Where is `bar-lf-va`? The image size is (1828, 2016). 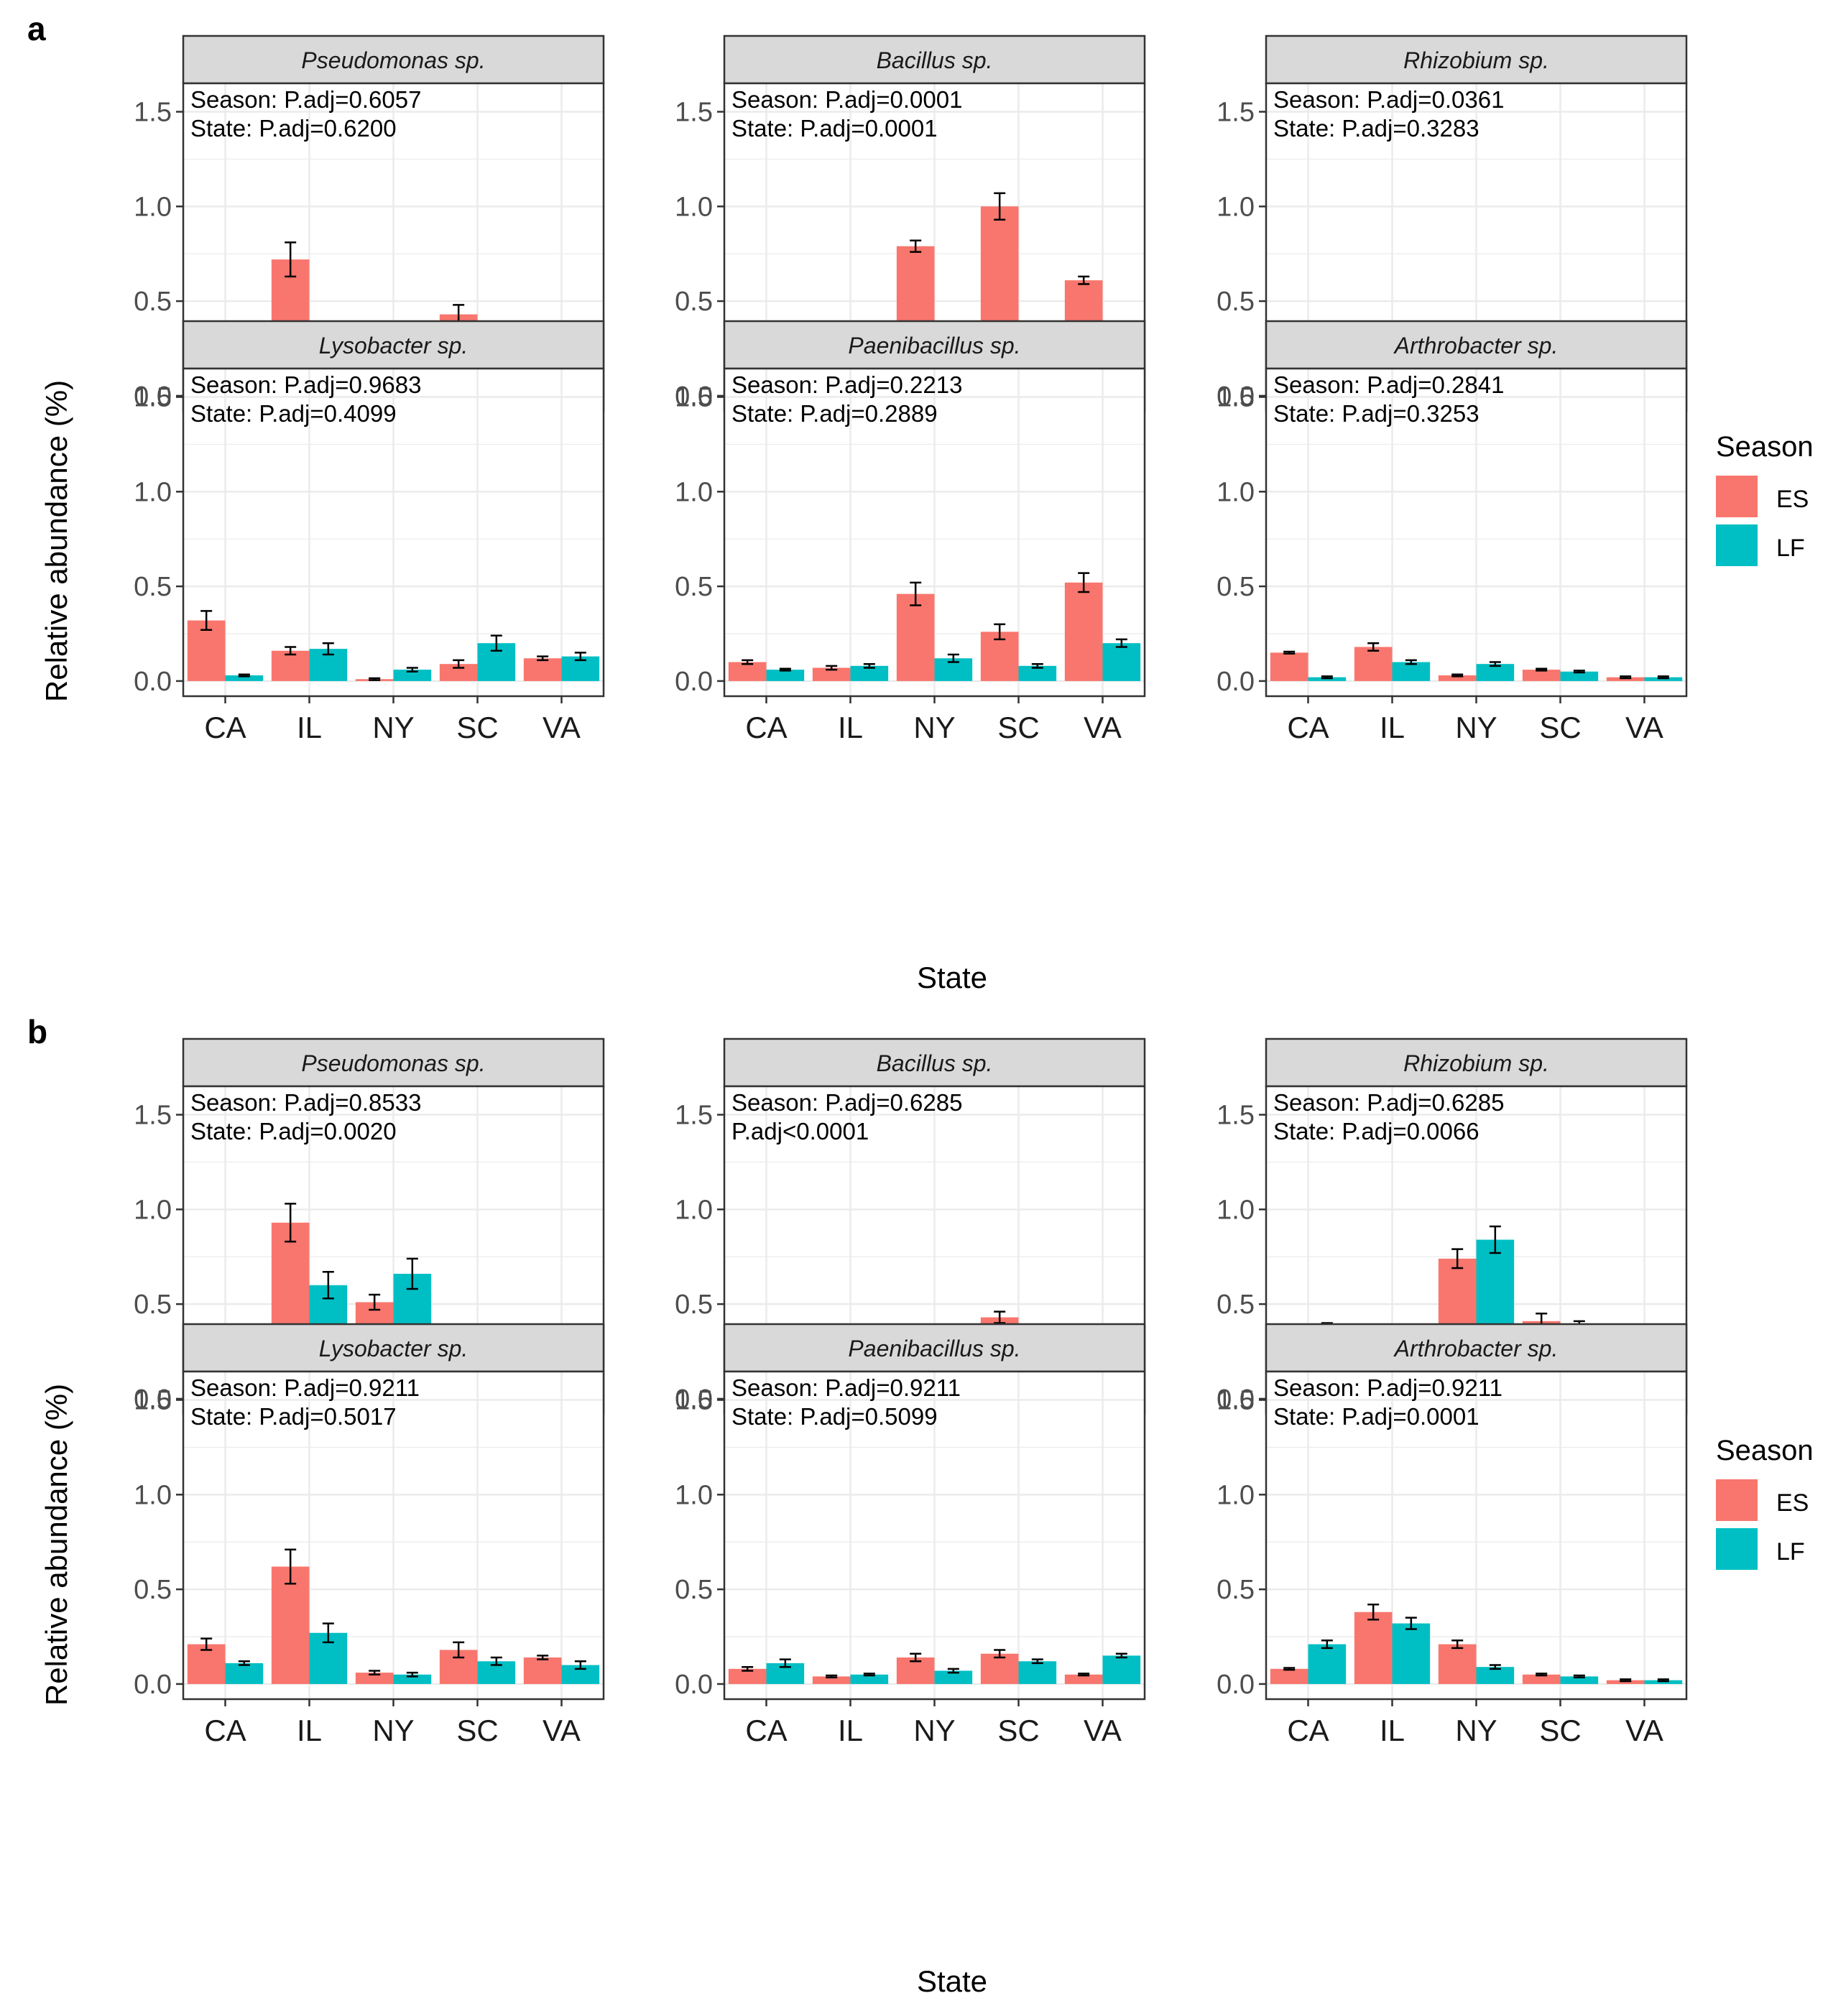
bar-lf-va is located at coordinates (1664, 1682).